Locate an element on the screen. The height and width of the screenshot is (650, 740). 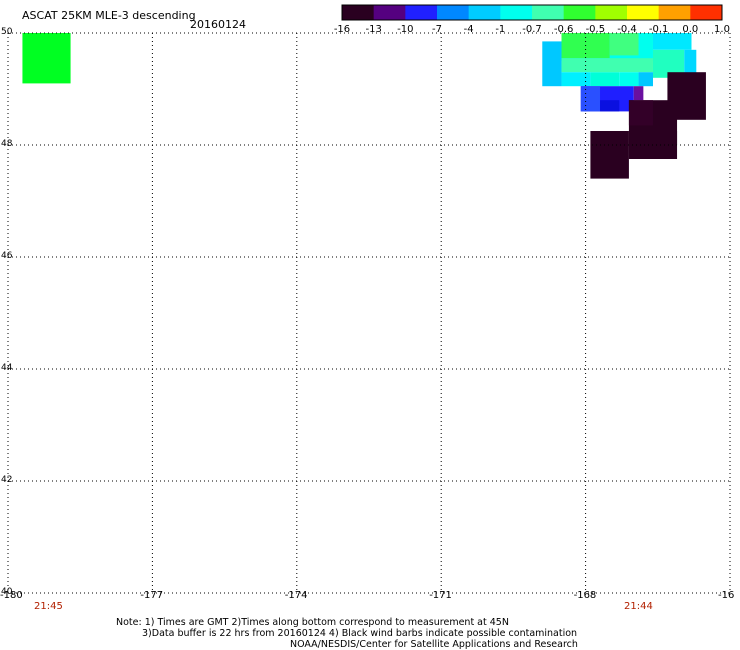
colorbar is located at coordinates (532, 12).